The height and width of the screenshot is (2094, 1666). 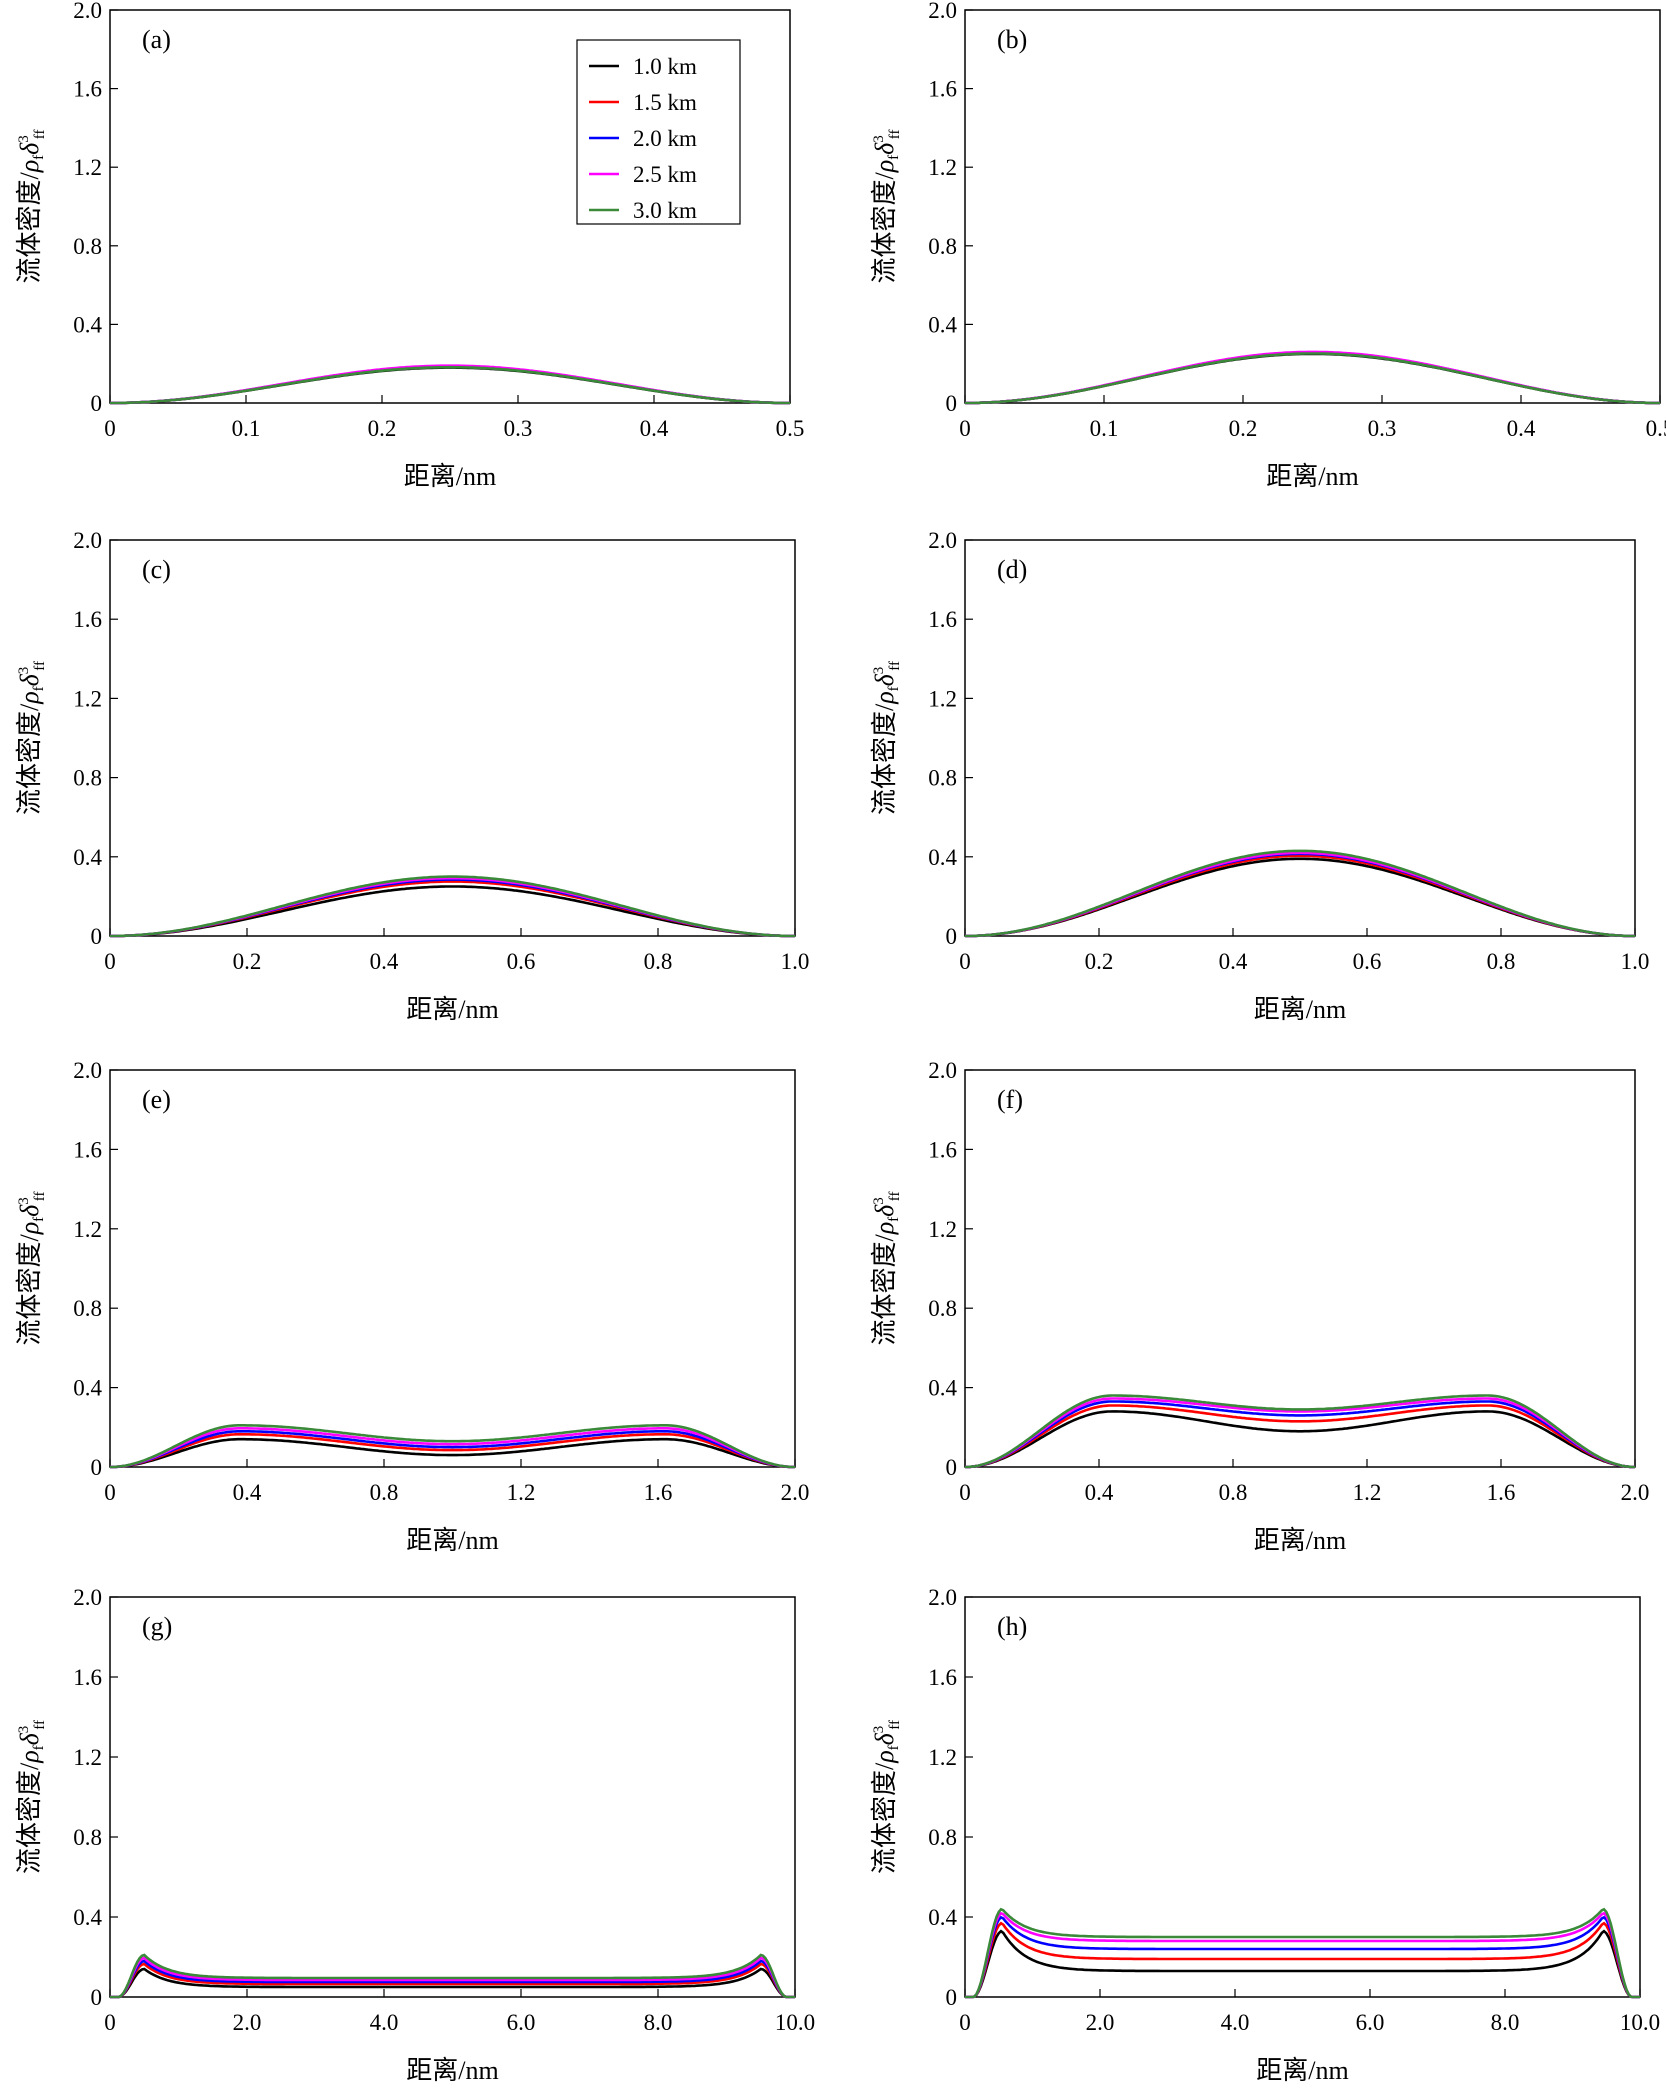 I want to click on x-tick-label: 6.0, so click(x=521, y=2022).